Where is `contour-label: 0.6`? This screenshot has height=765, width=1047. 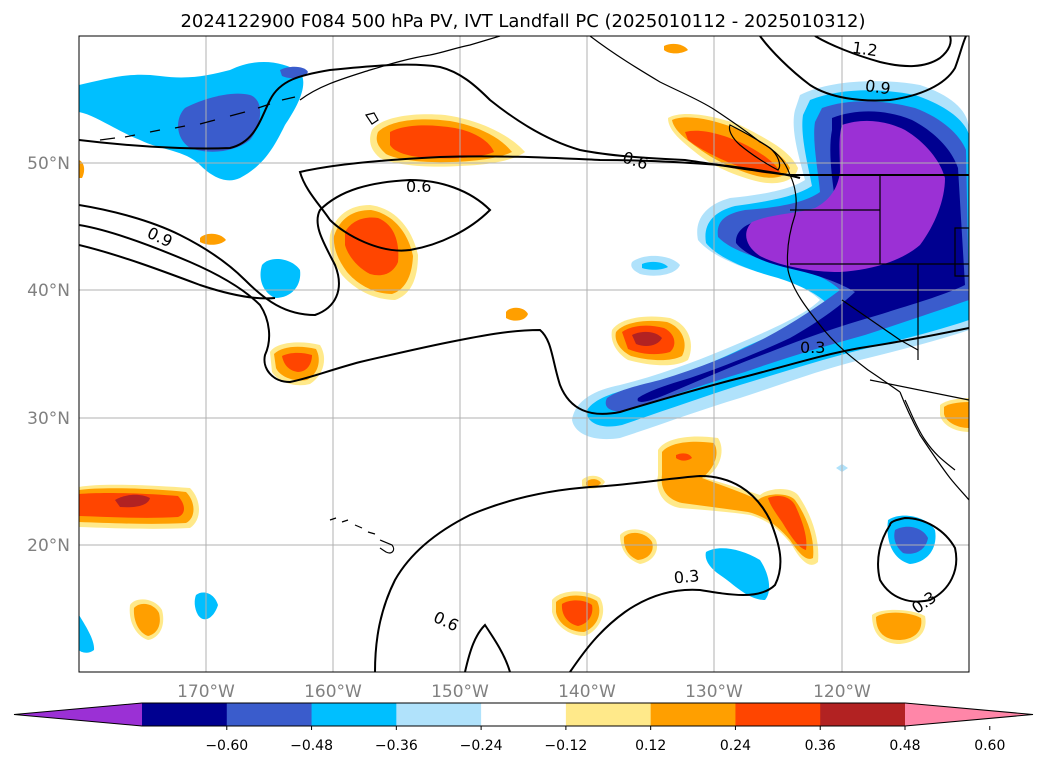 contour-label: 0.6 is located at coordinates (418, 186).